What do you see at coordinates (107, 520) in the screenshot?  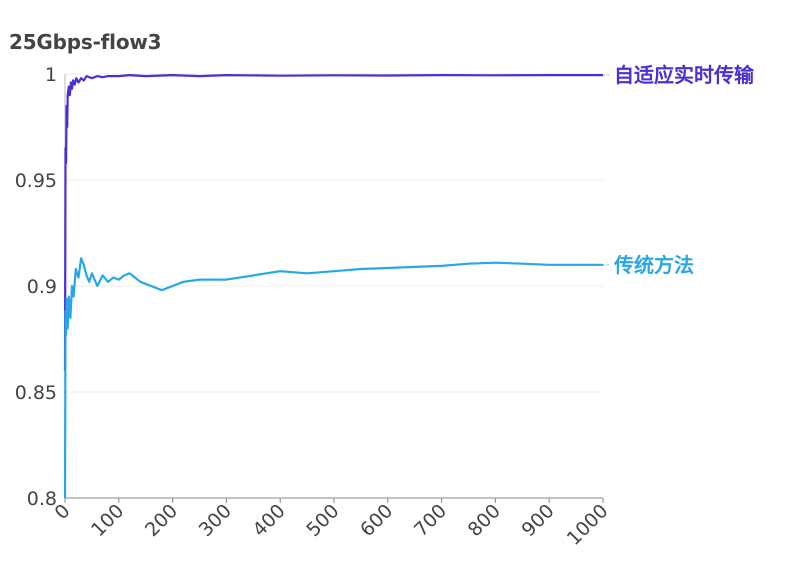 I see `x-tick-label: 100` at bounding box center [107, 520].